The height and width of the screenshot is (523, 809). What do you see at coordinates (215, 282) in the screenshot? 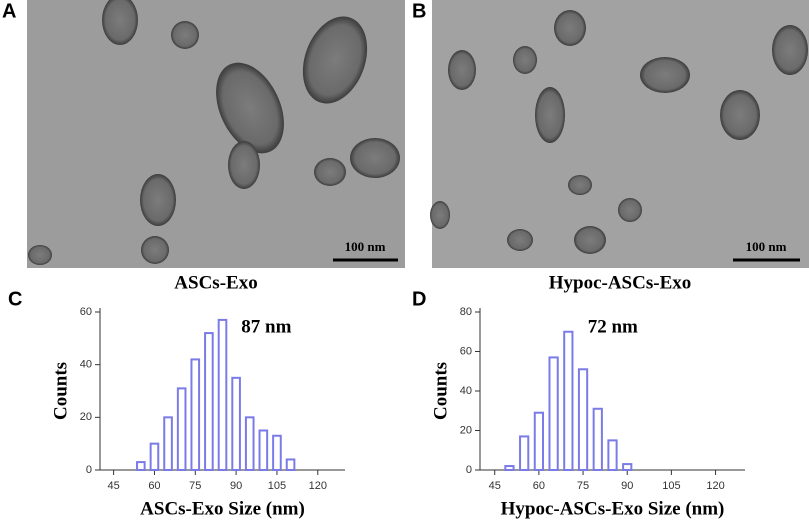
I see `image-caption: ASCs-Exo` at bounding box center [215, 282].